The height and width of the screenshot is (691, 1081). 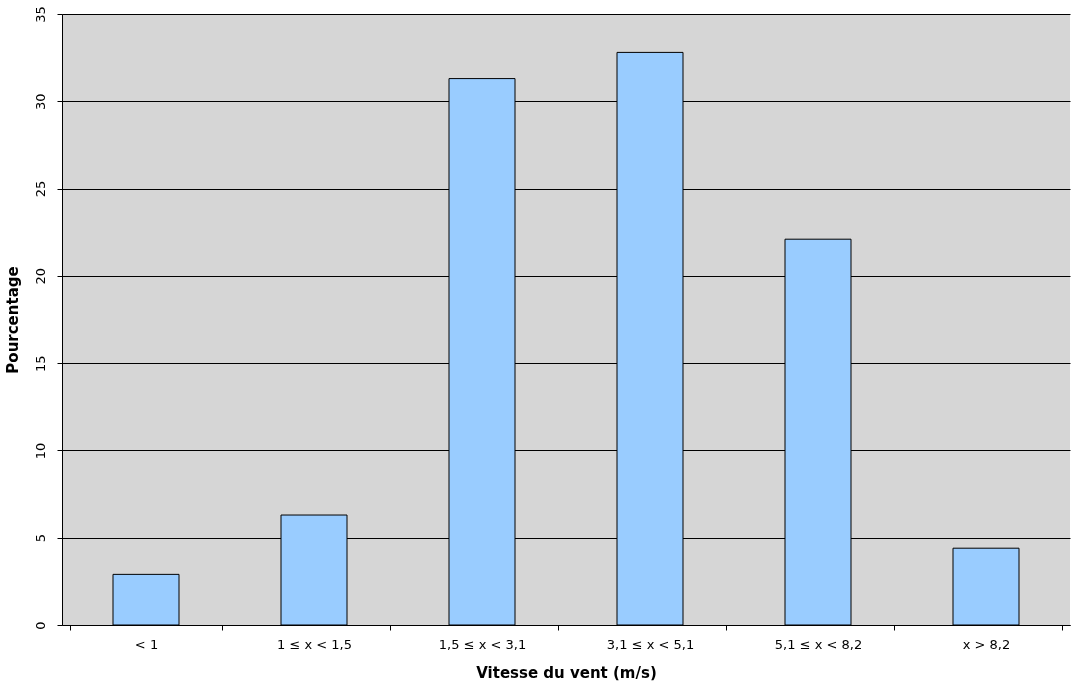 I want to click on y-tick-label: 30, so click(x=40, y=102).